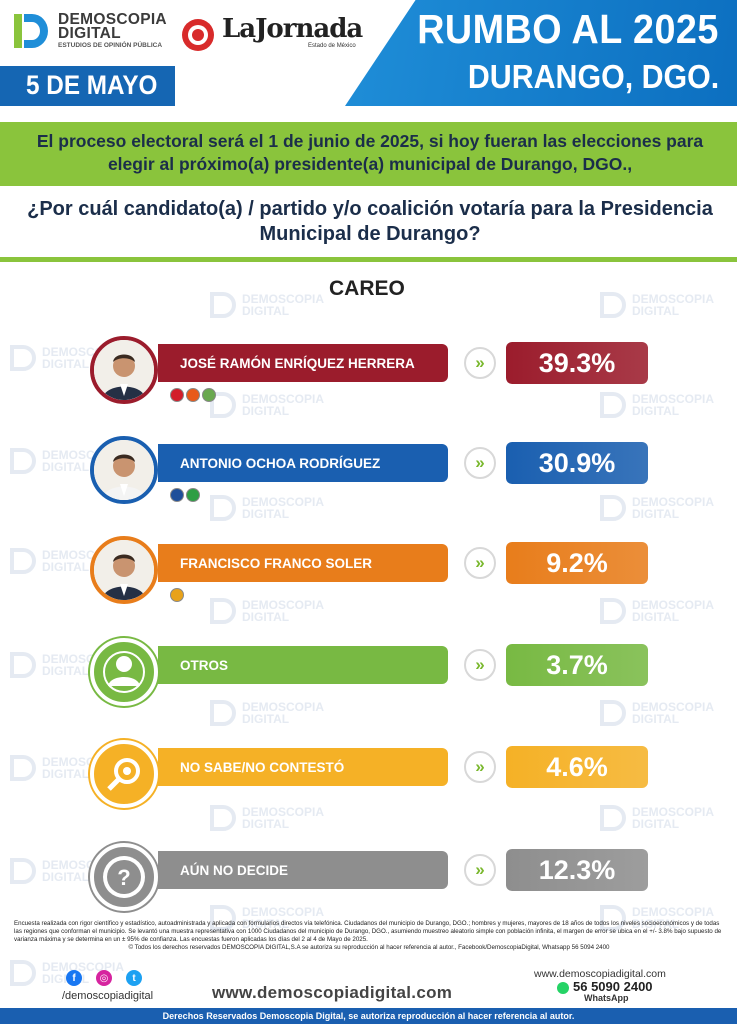  Describe the element at coordinates (92, 85) in the screenshot. I see `date-label: 5 DE MAYO` at that location.